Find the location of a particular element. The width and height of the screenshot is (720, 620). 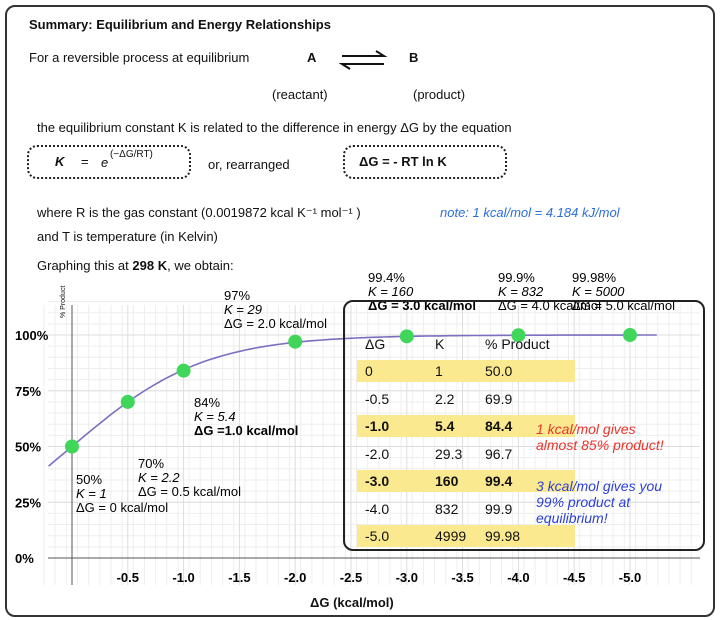

reactant-symbol: A is located at coordinates (312, 57).